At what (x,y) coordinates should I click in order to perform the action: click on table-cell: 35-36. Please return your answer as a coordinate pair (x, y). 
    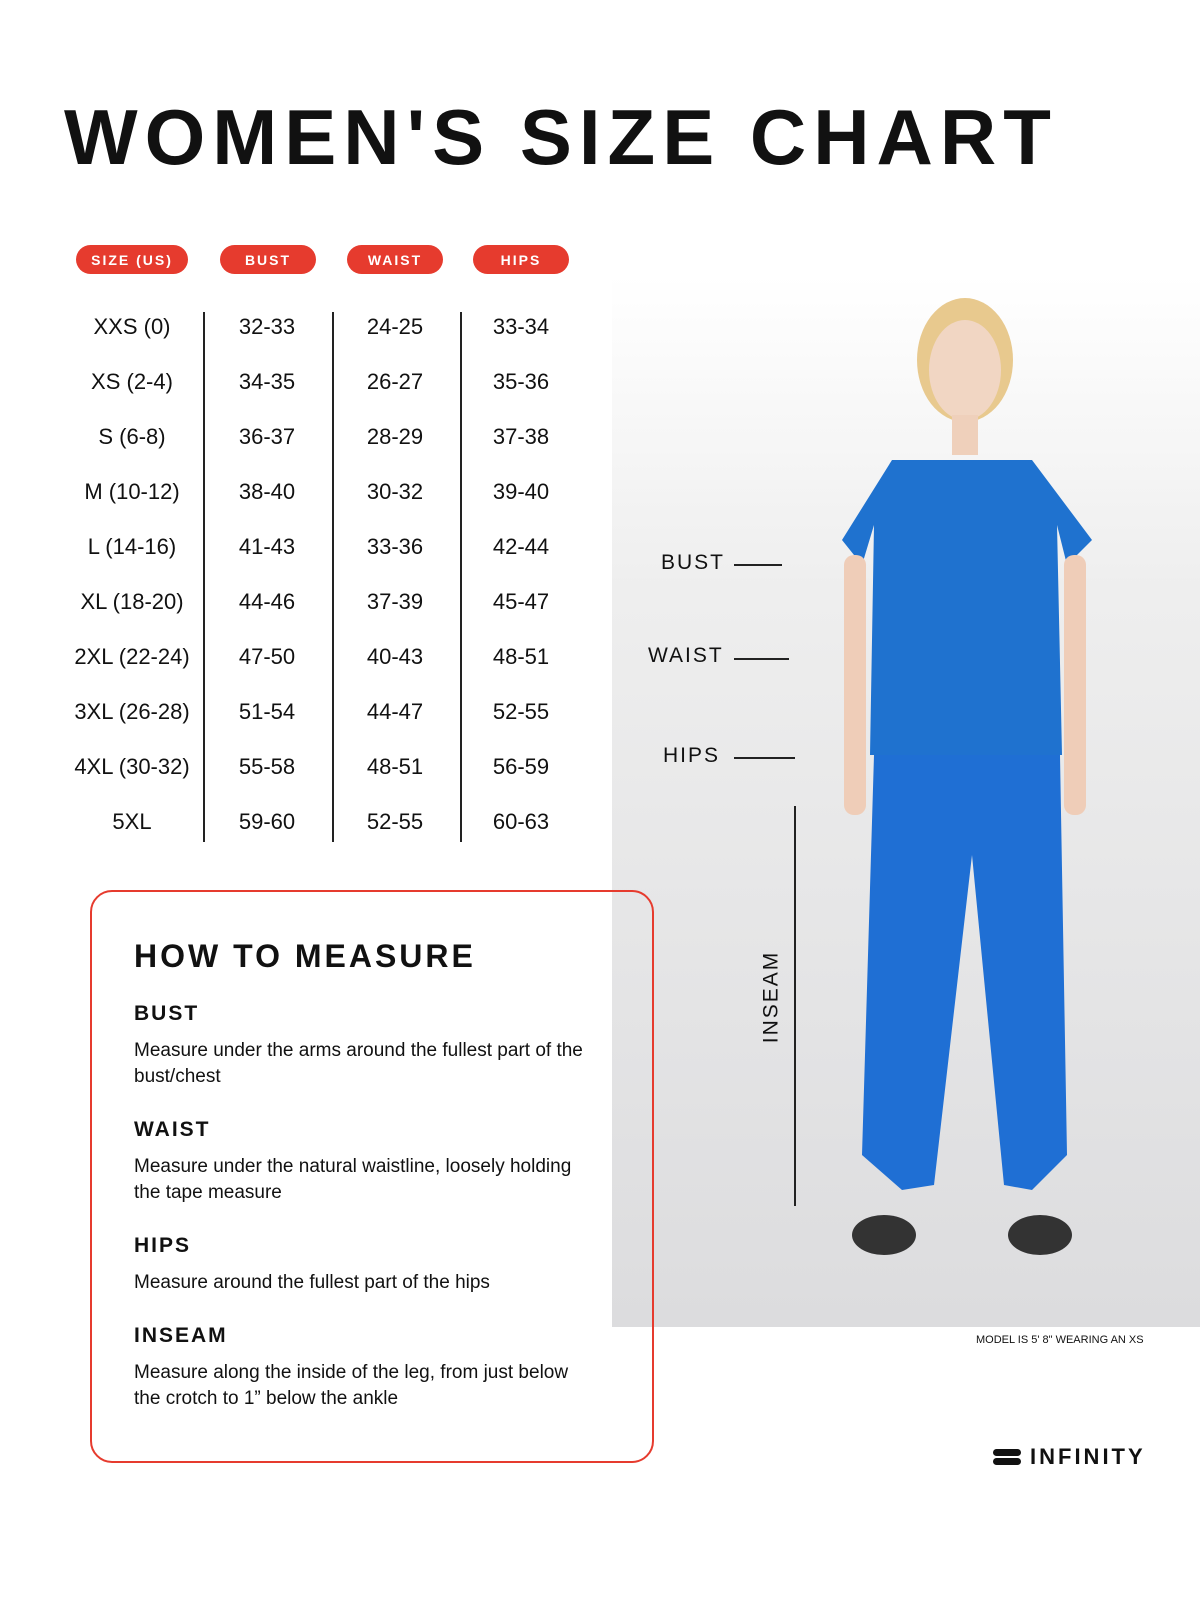
    Looking at the image, I should click on (521, 381).